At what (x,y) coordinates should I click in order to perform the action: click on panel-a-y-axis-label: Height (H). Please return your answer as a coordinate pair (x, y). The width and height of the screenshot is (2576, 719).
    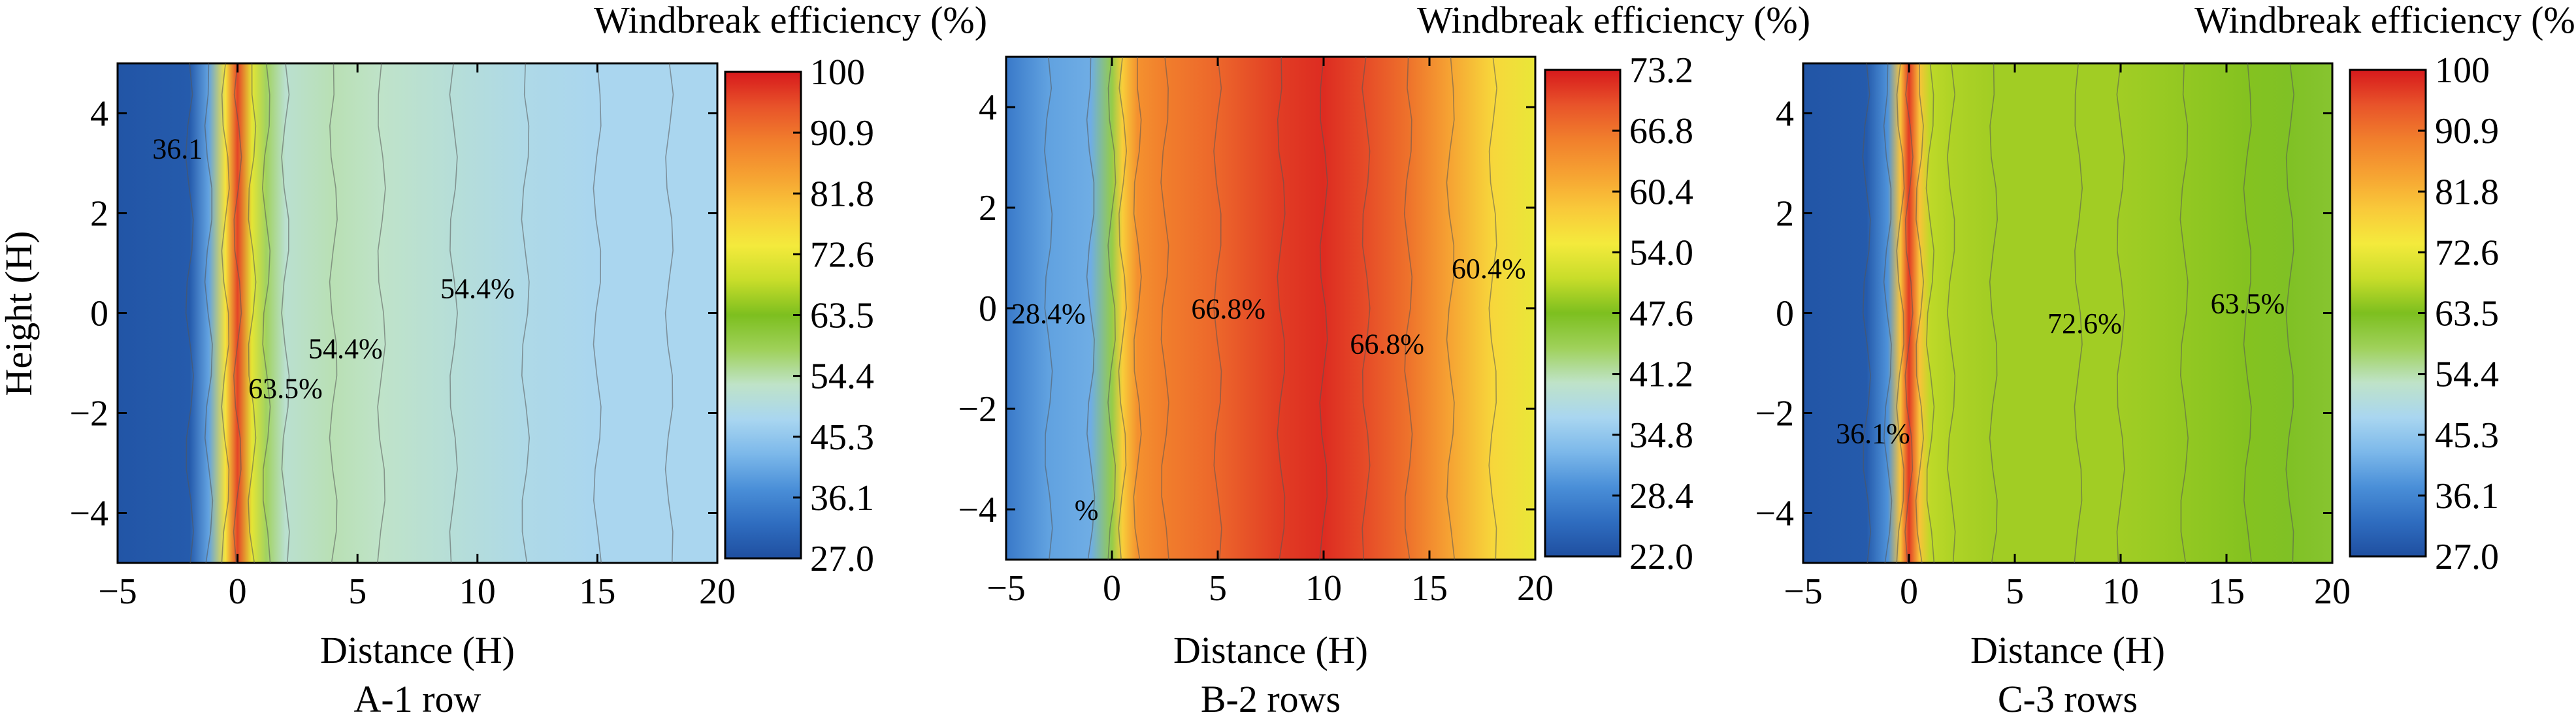
    Looking at the image, I should click on (20, 313).